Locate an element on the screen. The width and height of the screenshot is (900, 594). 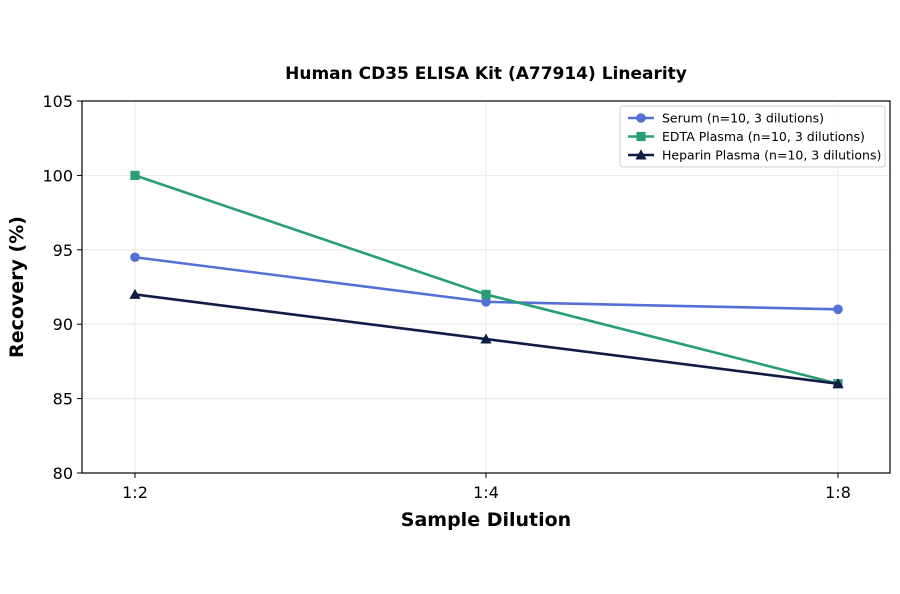
x-tick-label: 1:2 is located at coordinates (135, 492).